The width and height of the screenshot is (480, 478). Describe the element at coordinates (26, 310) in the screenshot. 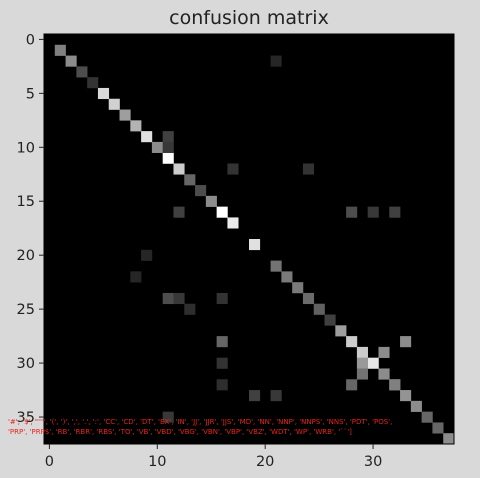

I see `y-tick-label: 25` at that location.